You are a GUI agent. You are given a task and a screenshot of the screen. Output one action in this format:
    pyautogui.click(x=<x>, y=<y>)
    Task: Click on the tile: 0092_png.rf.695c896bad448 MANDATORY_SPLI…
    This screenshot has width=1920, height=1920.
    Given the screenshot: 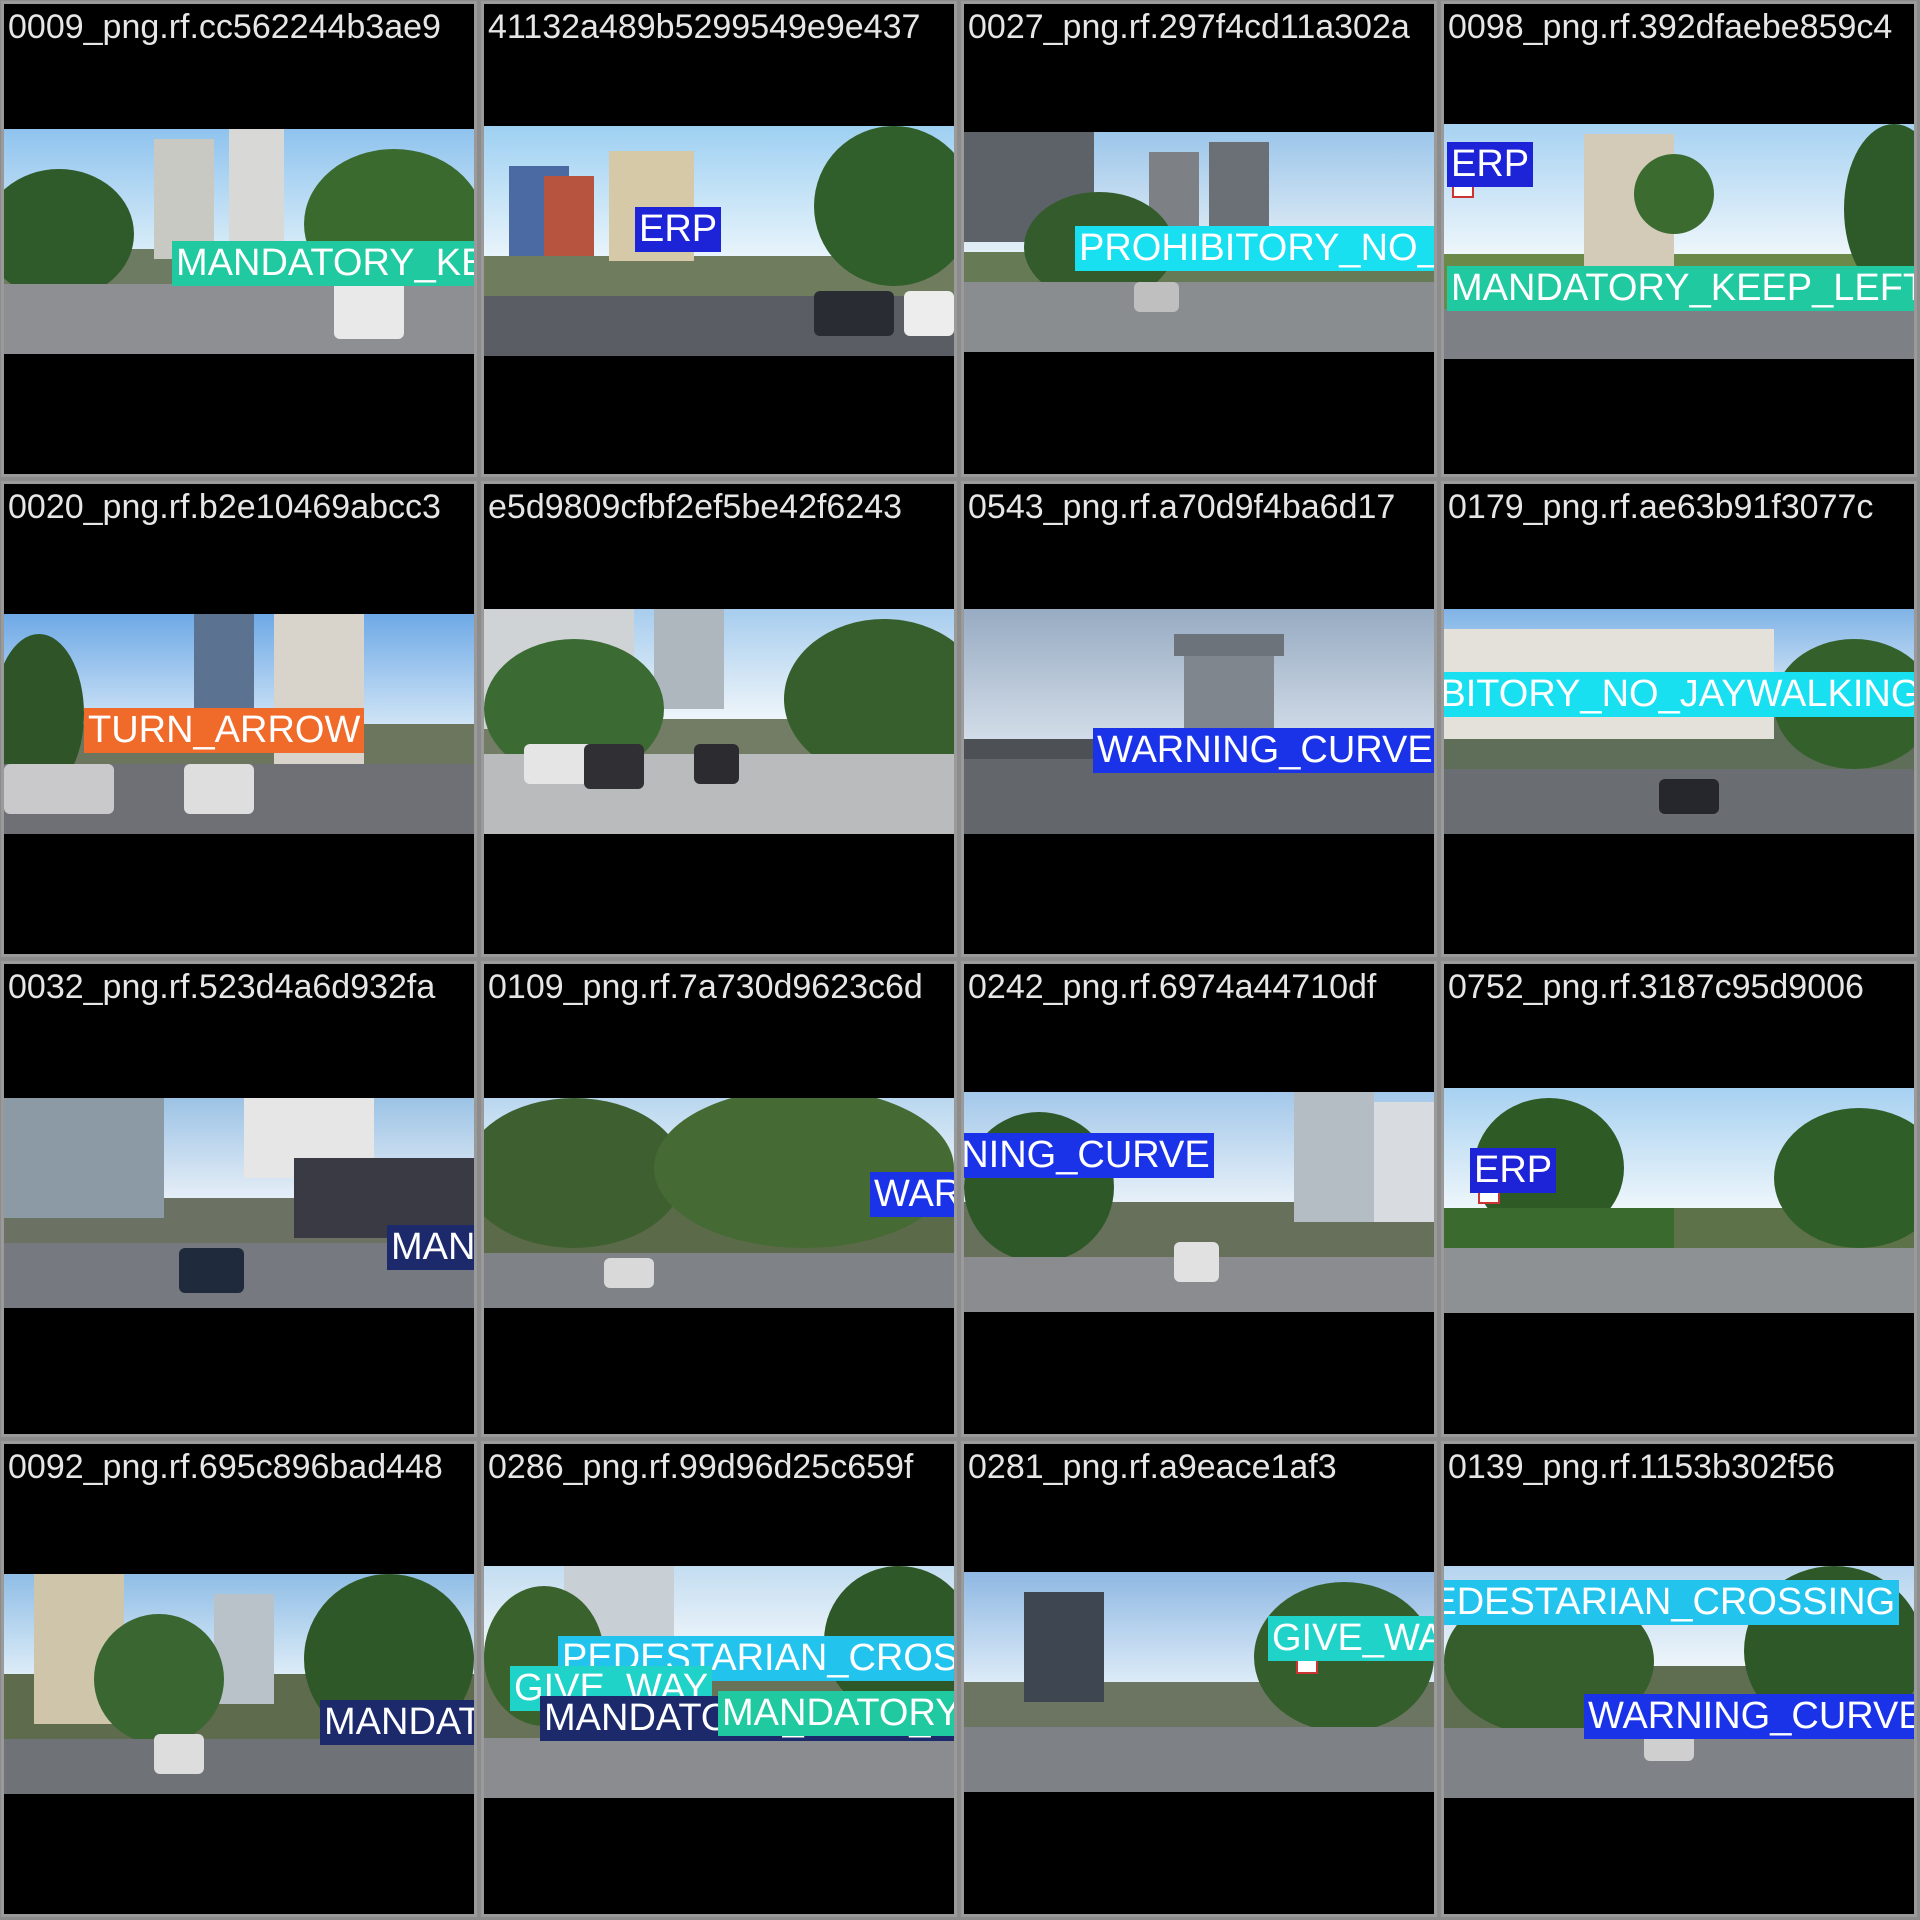 What is the action you would take?
    pyautogui.click(x=239, y=1679)
    